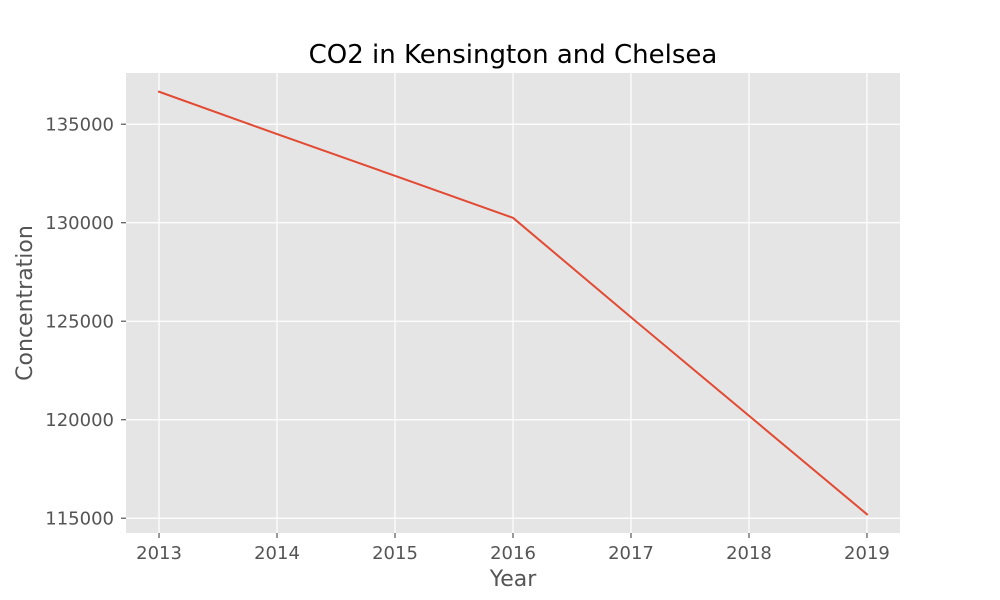  Describe the element at coordinates (79, 125) in the screenshot. I see `y-tick-label: 135000` at that location.